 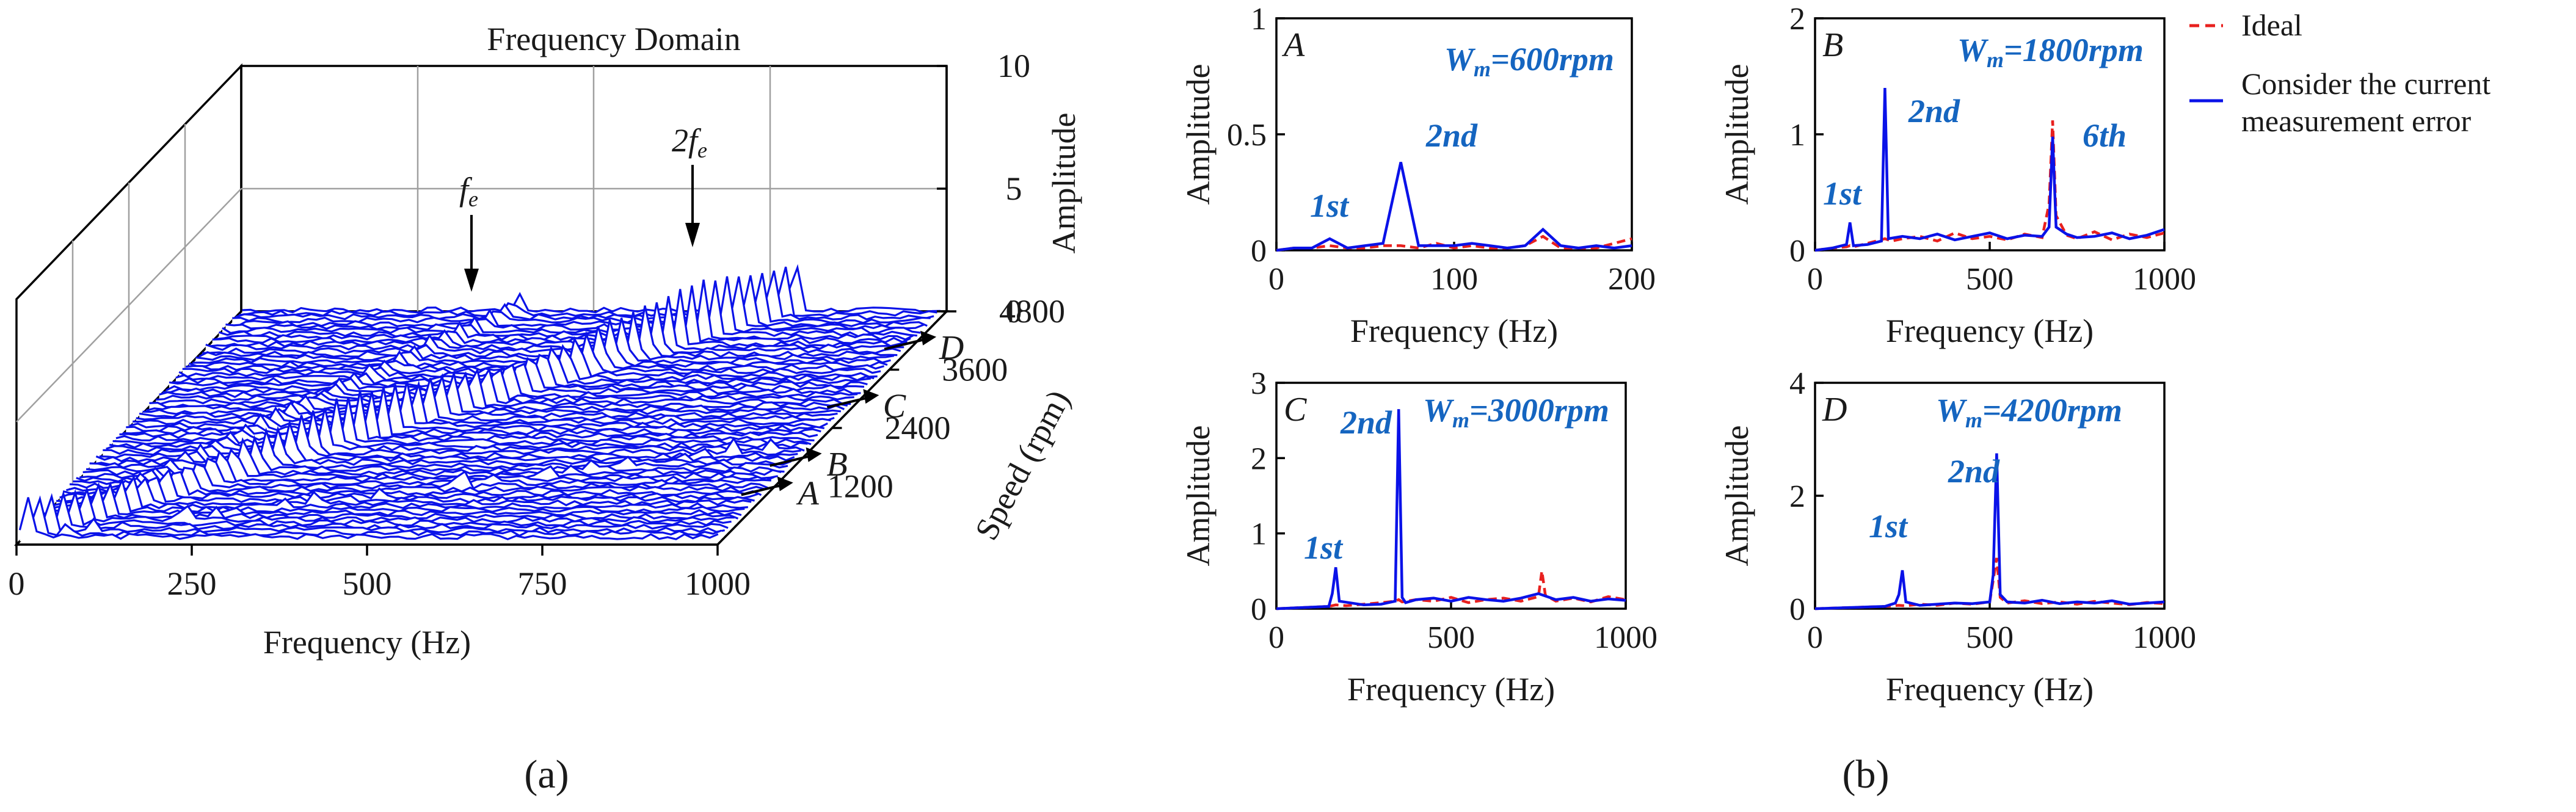 What do you see at coordinates (2052, 410) in the screenshot?
I see `speed-value: =4200rpm` at bounding box center [2052, 410].